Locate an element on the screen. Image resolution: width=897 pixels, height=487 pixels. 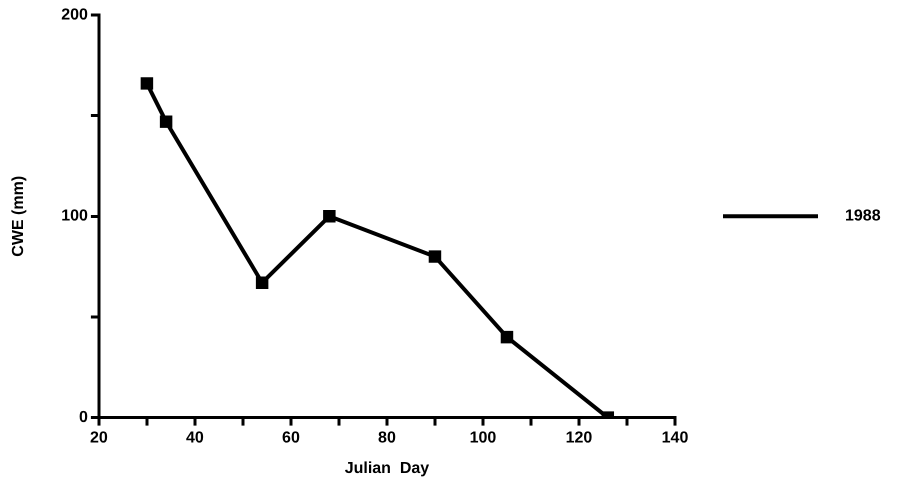
x-tick-label: 40 is located at coordinates (195, 438).